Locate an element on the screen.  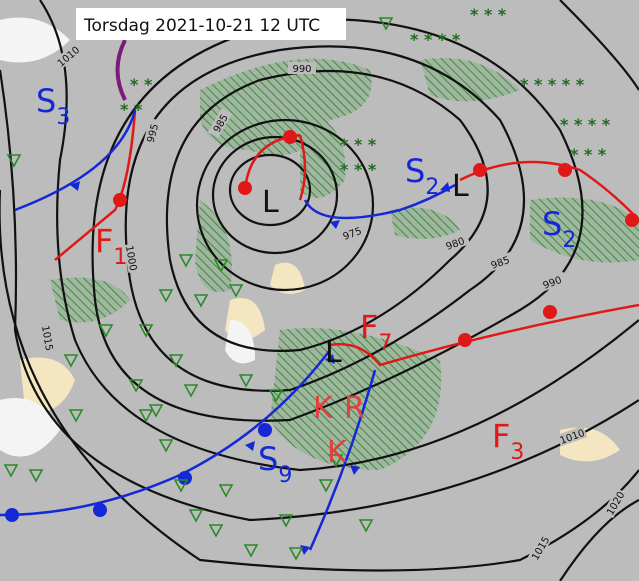
front-number: 7 is located at coordinates (385, 343).